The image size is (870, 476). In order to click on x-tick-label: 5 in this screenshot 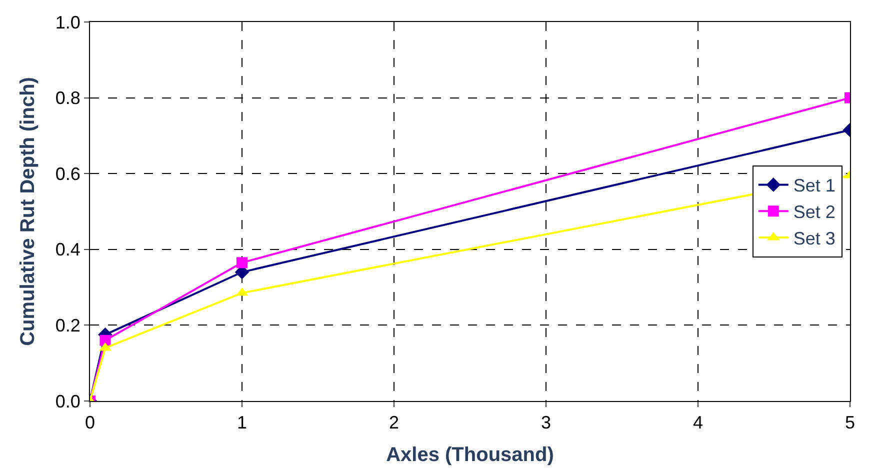, I will do `click(850, 422)`.